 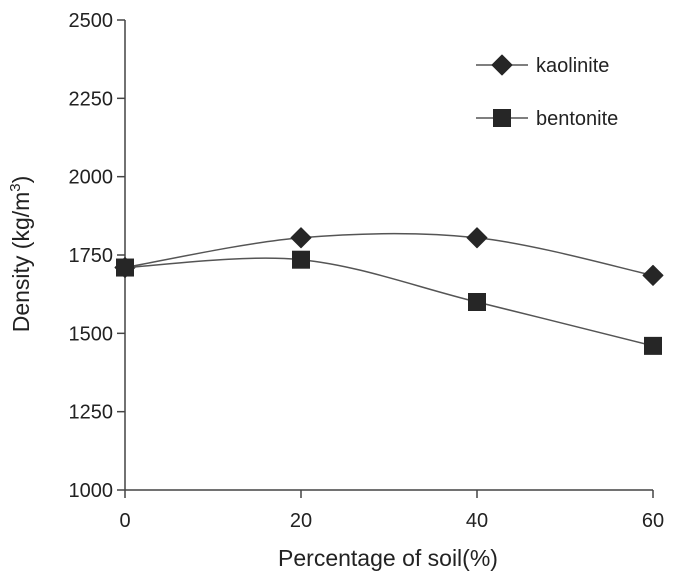 I want to click on y-axis-title-superscript: 3, so click(x=15, y=187).